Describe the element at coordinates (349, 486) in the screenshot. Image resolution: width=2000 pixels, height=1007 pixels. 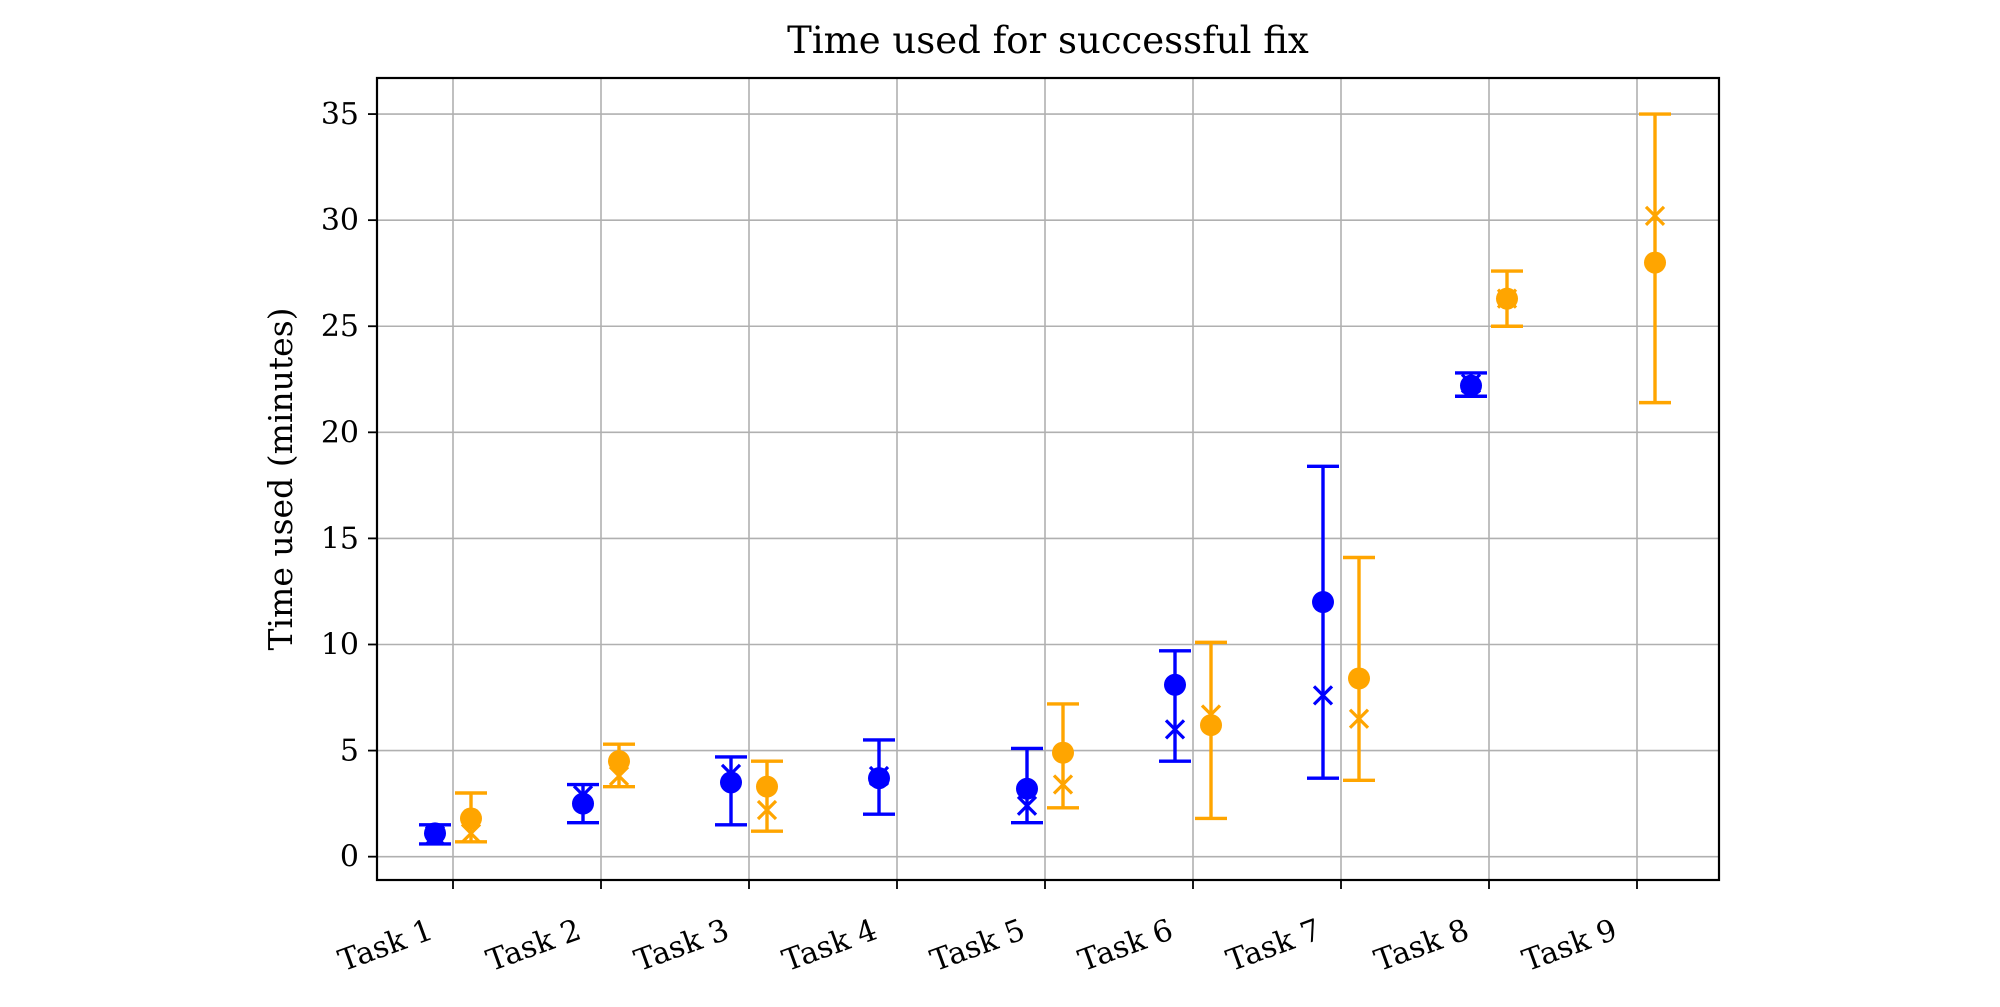
I see `y-axis-ticks: 0 5 10 15 20 25 30 35` at that location.